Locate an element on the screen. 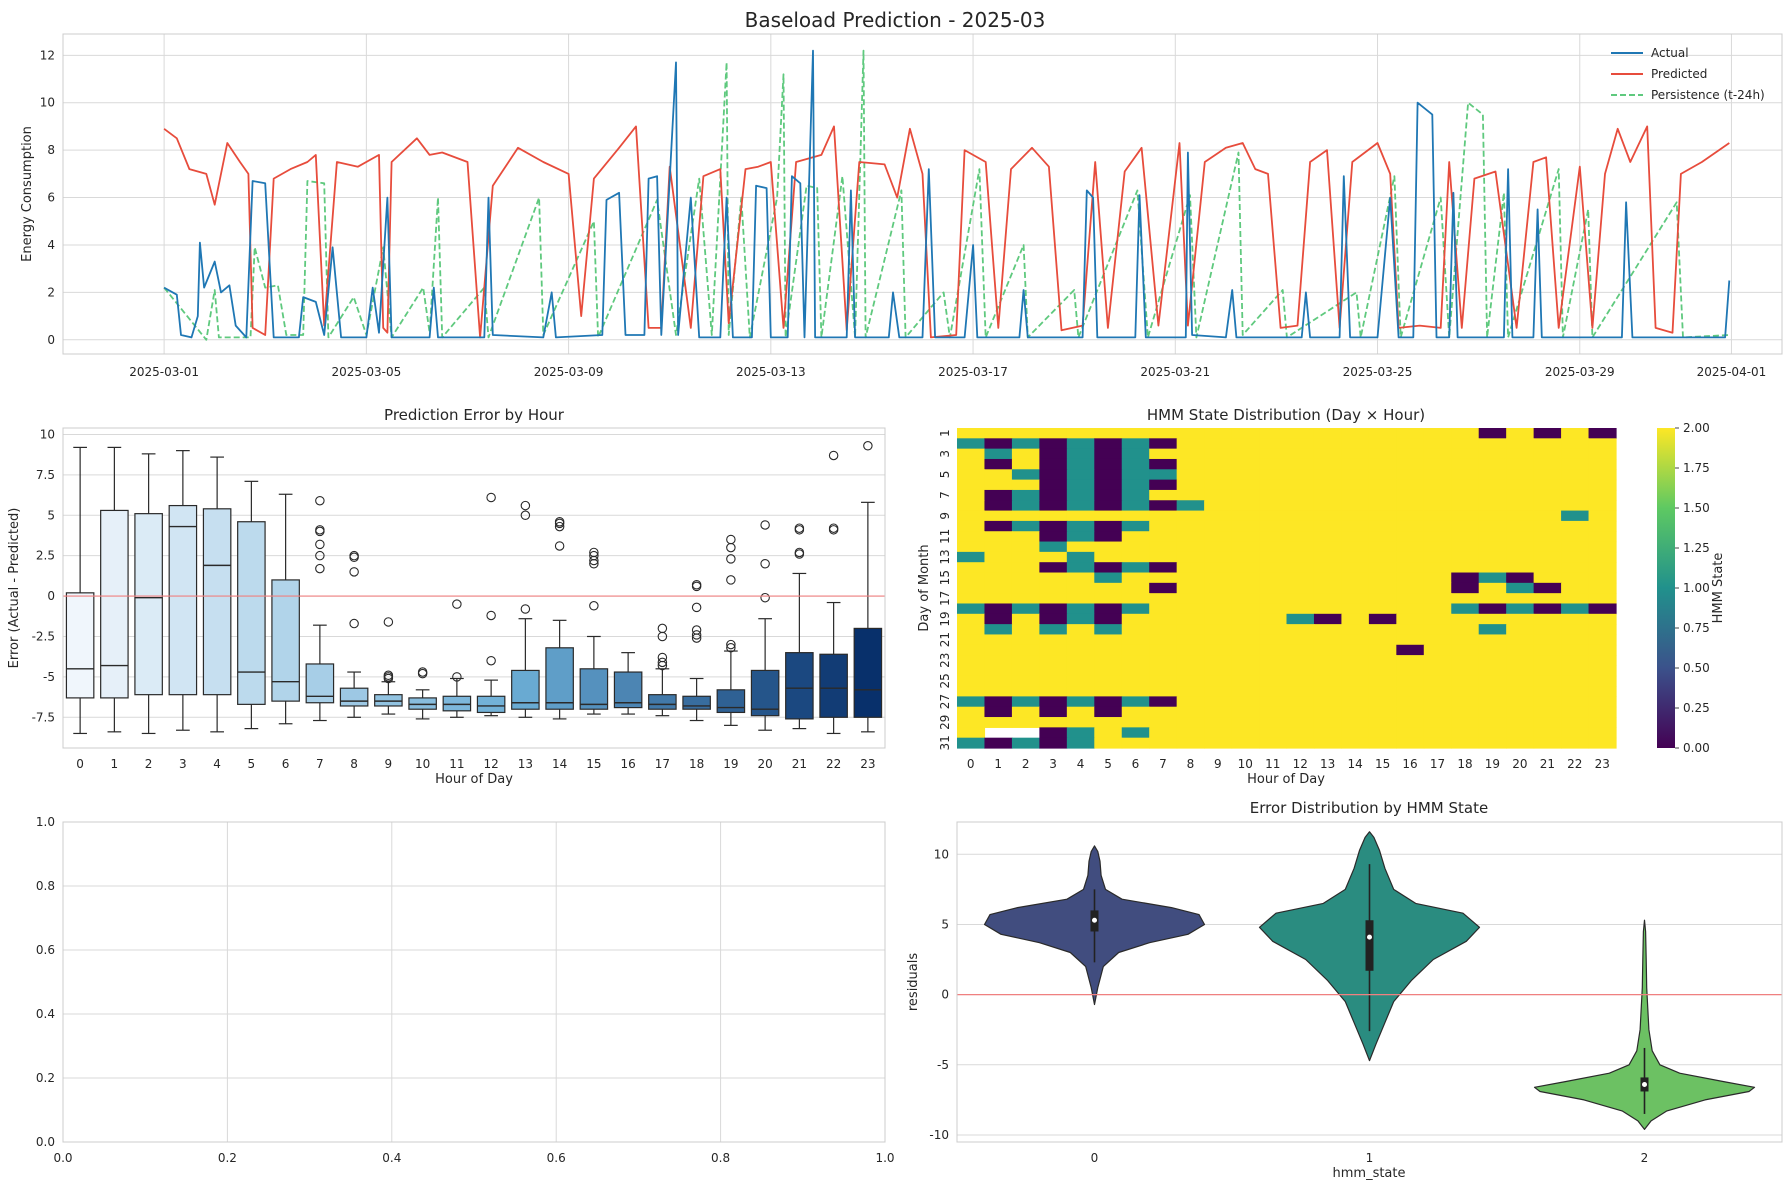 The image size is (1790, 1190). boxplot-y-ticks: -7.5 -5 -2.5 0 2.5 5 7.5 10 is located at coordinates (43, 575).